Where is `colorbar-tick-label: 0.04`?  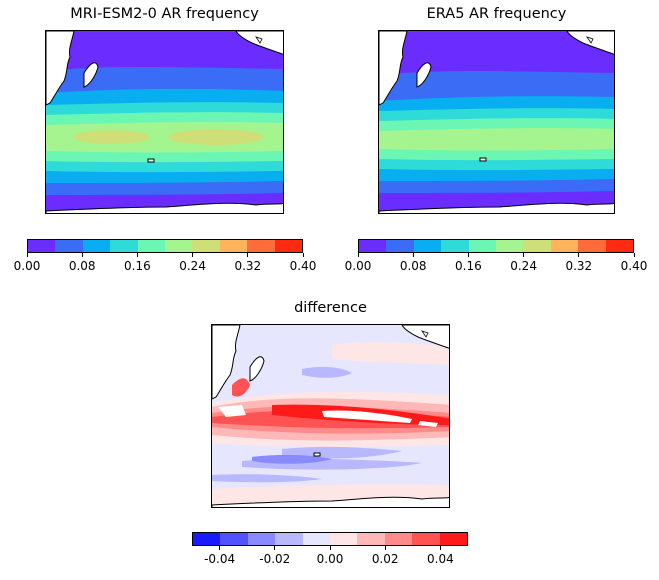 colorbar-tick-label: 0.04 is located at coordinates (440, 559).